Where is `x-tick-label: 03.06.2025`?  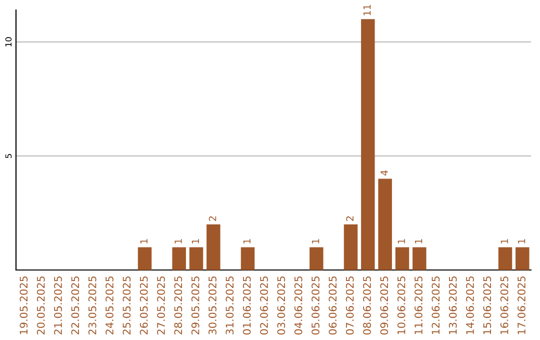
x-tick-label: 03.06.2025 is located at coordinates (281, 305).